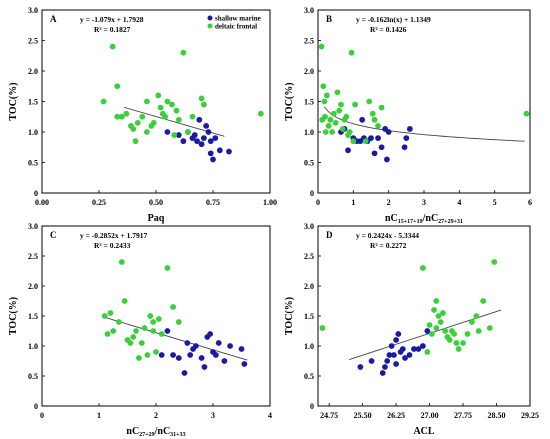  What do you see at coordinates (329, 19) in the screenshot?
I see `panel-letter: B` at bounding box center [329, 19].